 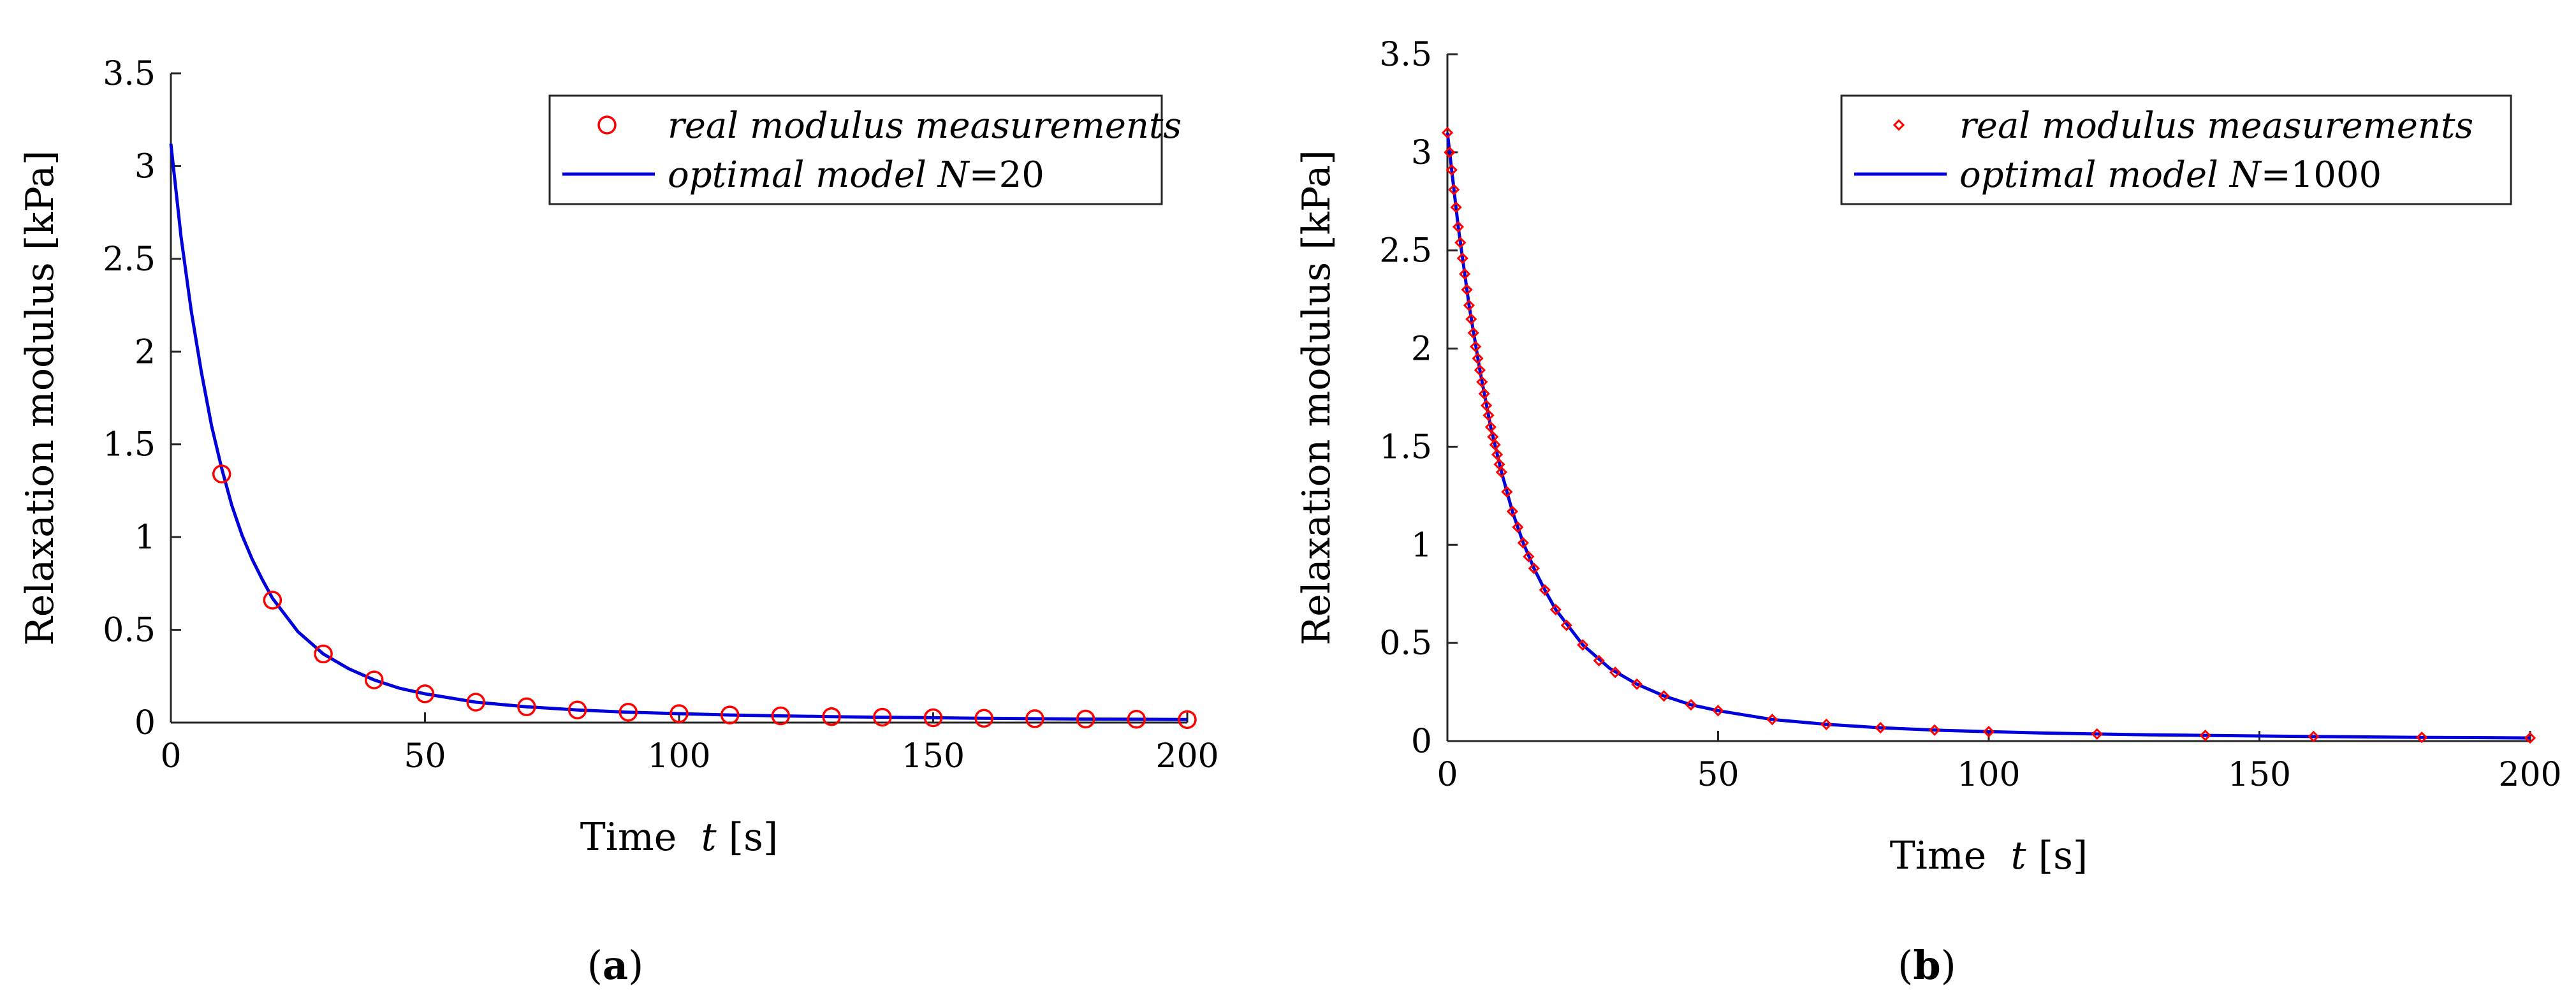 What do you see at coordinates (933, 756) in the screenshot?
I see `x-tick-label: 150` at bounding box center [933, 756].